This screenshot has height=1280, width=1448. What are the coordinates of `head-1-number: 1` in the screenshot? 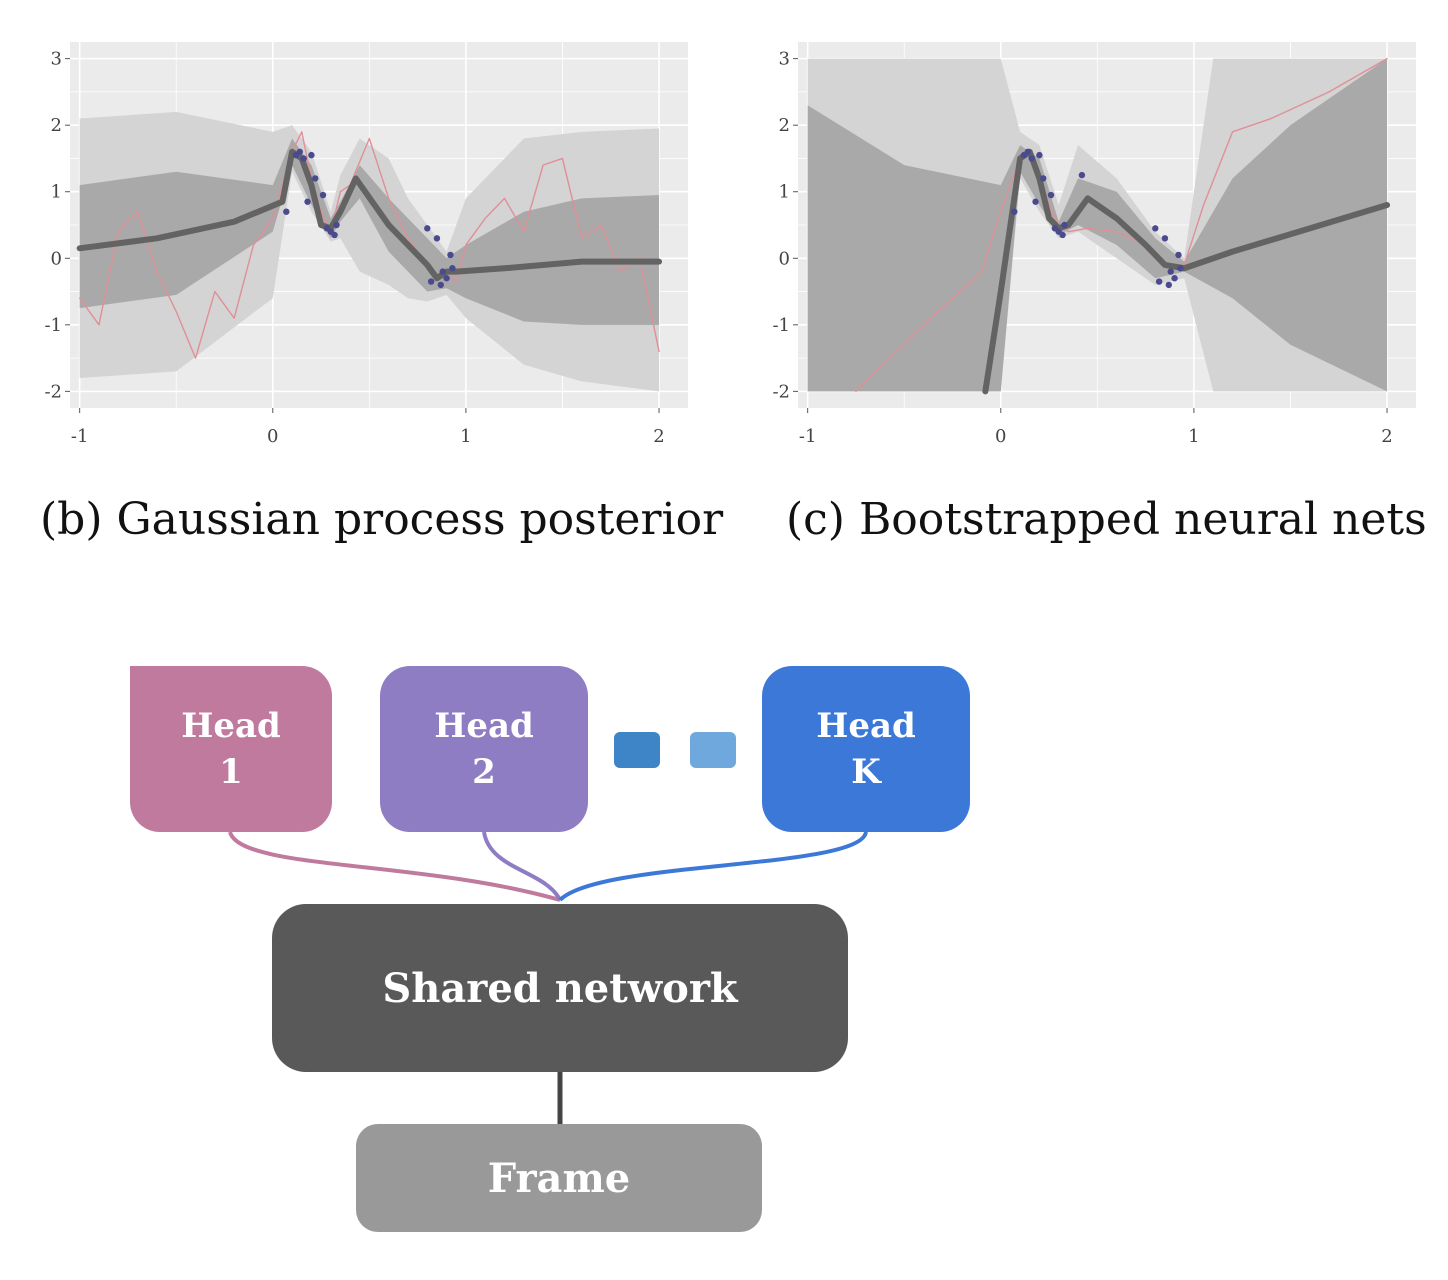 It's located at (231, 772).